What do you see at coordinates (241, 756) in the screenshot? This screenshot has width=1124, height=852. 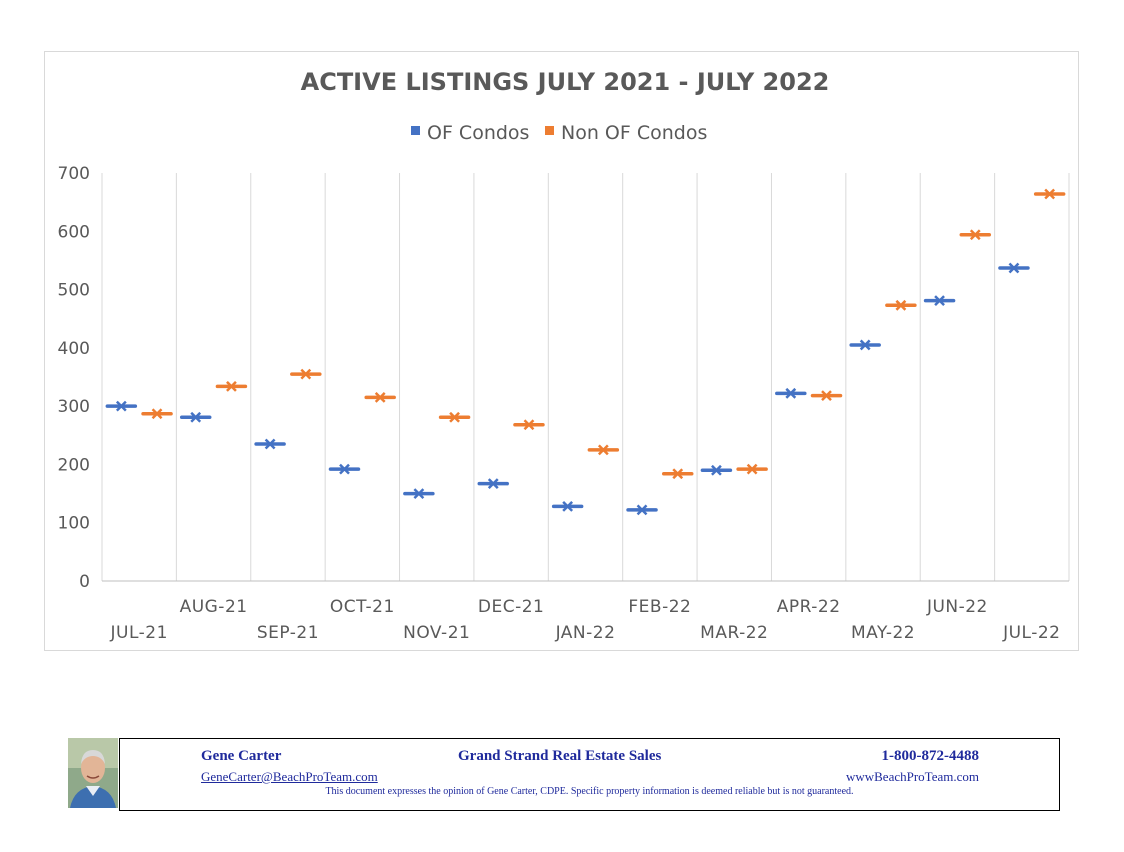 I see `agent-name: Gene Carter` at bounding box center [241, 756].